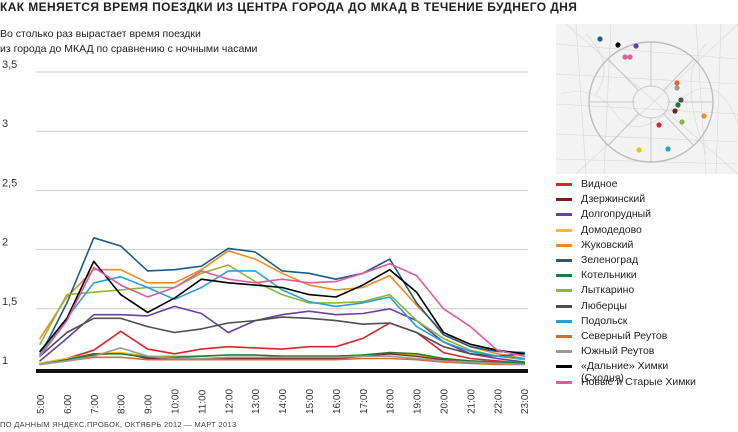  I want to click on legend-label: Дзержинский, so click(613, 199).